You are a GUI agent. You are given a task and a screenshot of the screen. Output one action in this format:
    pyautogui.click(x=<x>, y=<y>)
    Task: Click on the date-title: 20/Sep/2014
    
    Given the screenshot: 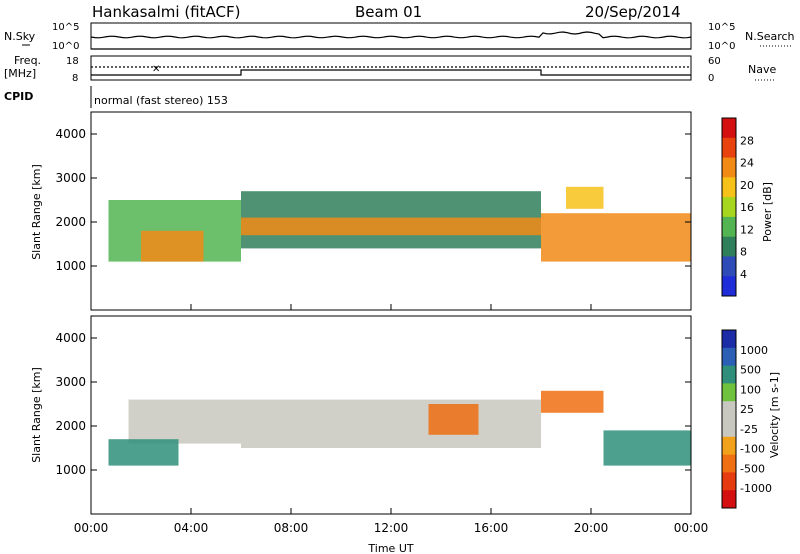 What is the action you would take?
    pyautogui.click(x=633, y=12)
    